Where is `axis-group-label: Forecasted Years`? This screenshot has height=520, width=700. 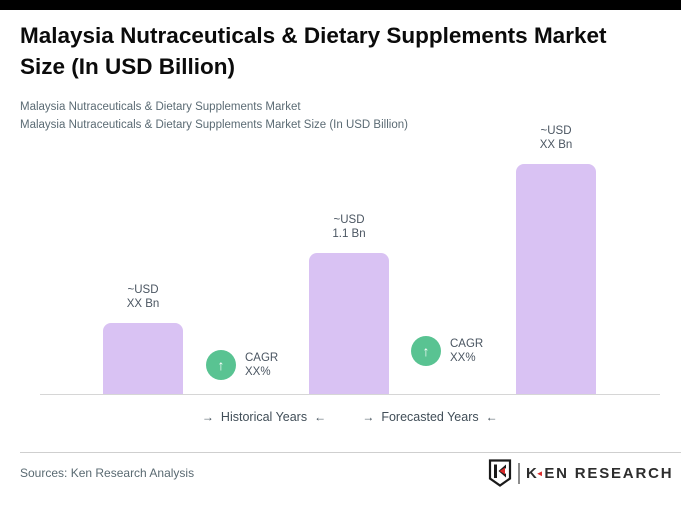 axis-group-label: Forecasted Years is located at coordinates (430, 417).